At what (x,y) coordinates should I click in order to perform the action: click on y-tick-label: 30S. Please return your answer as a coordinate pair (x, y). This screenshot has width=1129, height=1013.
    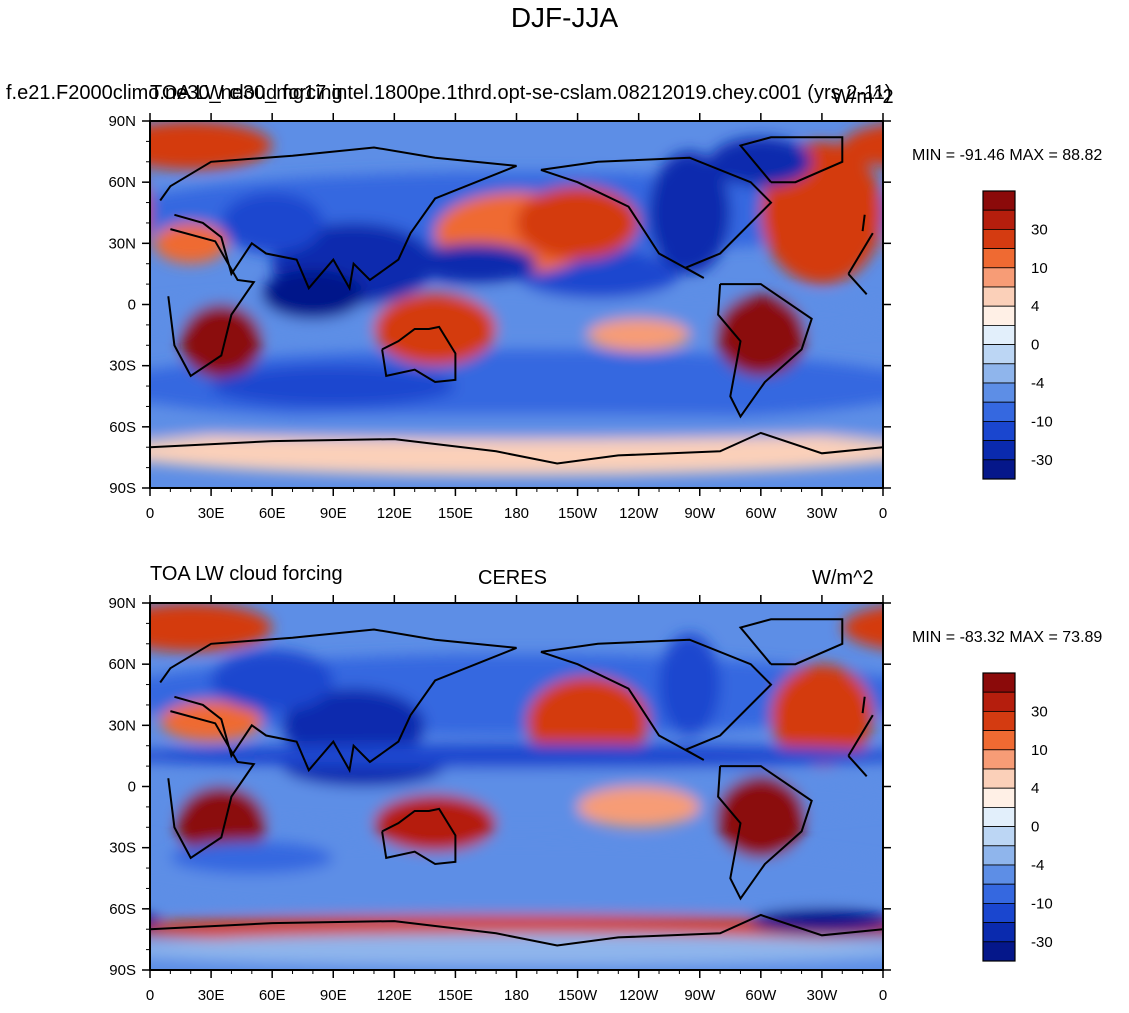
    Looking at the image, I should click on (122, 848).